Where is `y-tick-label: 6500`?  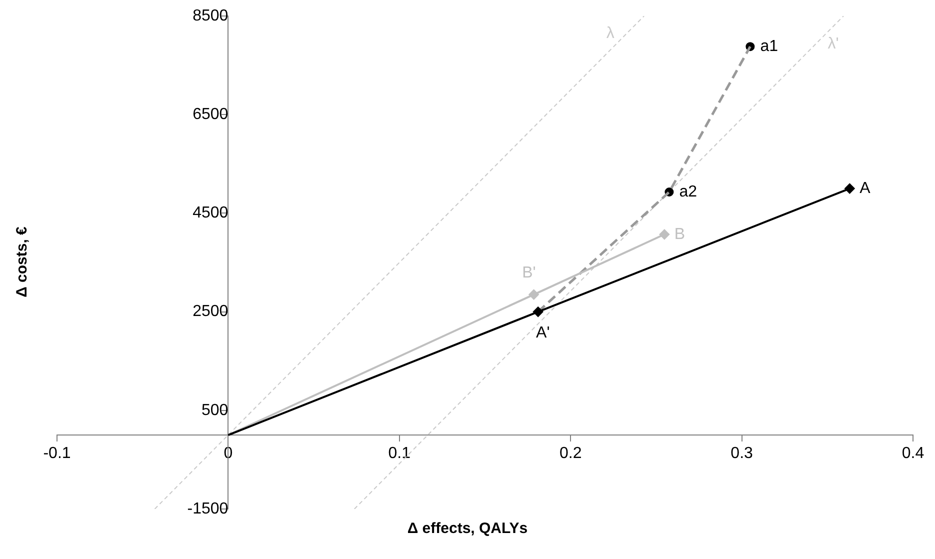 y-tick-label: 6500 is located at coordinates (210, 115).